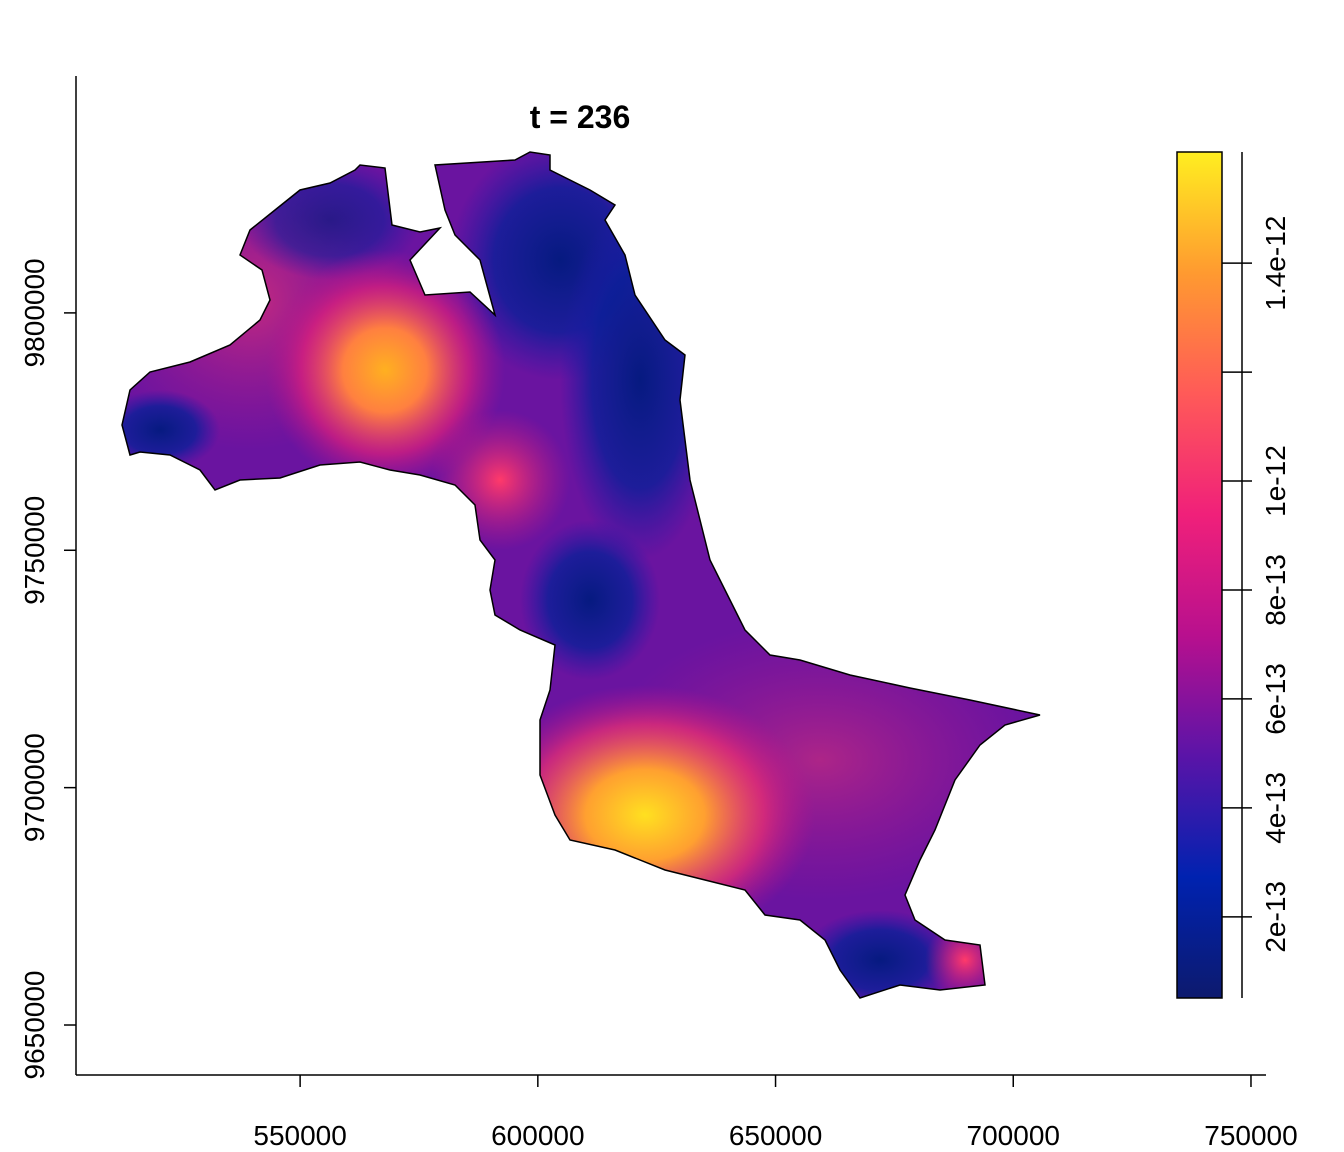 The width and height of the screenshot is (1344, 1152). Describe the element at coordinates (1275, 590) in the screenshot. I see `legend-tick-label: 8e-13` at that location.